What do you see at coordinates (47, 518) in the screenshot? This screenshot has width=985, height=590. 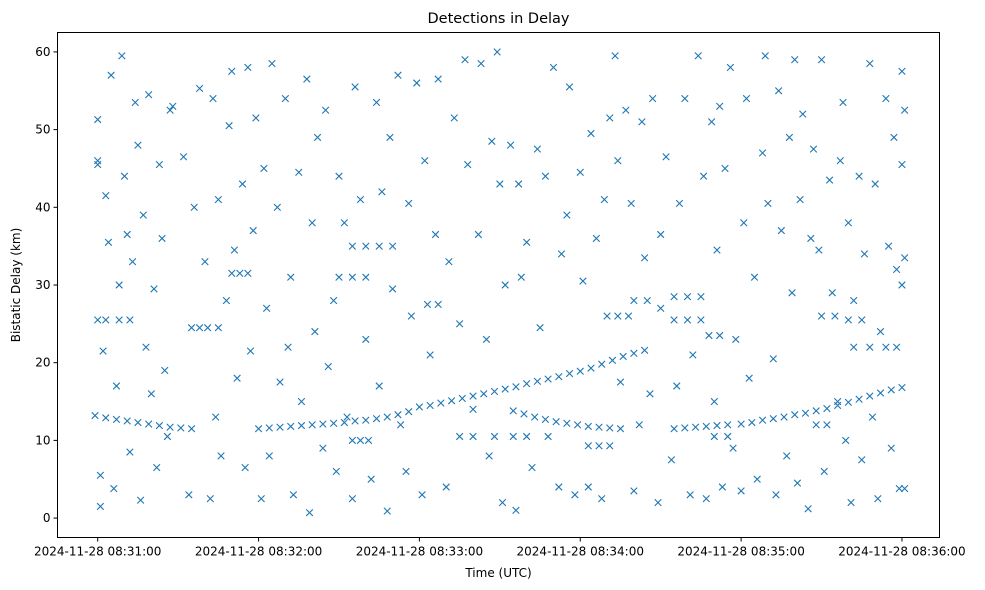 I see `y-tick-label: 0` at bounding box center [47, 518].